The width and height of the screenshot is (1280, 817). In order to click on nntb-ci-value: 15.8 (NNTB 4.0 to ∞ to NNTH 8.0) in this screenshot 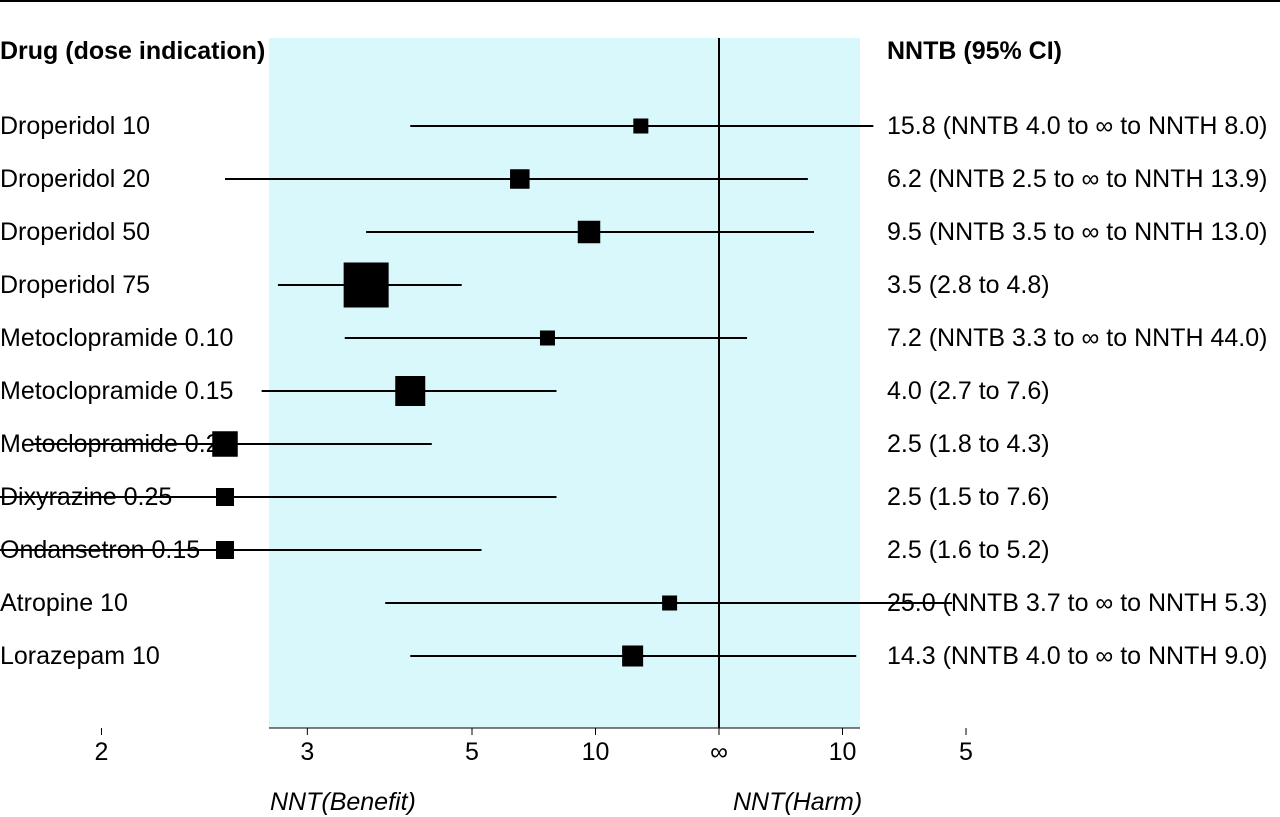, I will do `click(1077, 126)`.